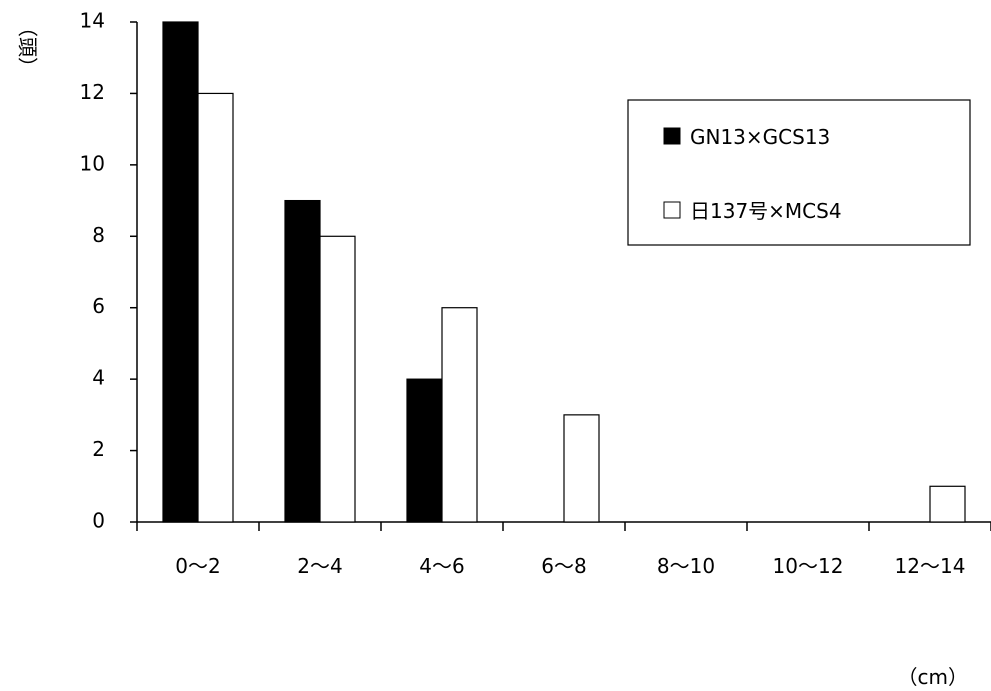 The image size is (991, 691). I want to click on y-tick-label: 14, so click(92, 21).